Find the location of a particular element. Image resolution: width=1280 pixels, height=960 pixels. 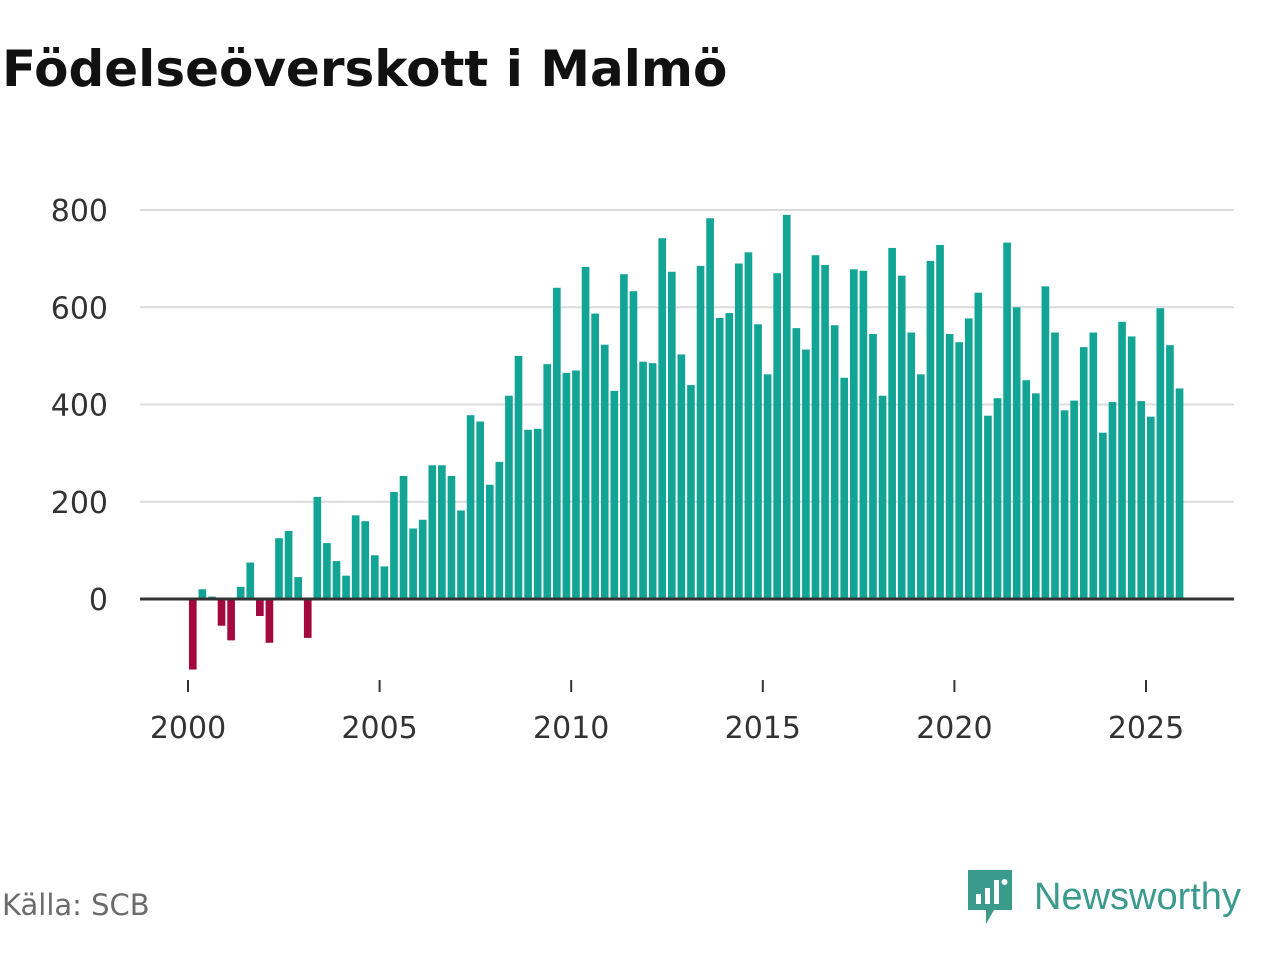

y-tick-label: 200 is located at coordinates (79, 503).